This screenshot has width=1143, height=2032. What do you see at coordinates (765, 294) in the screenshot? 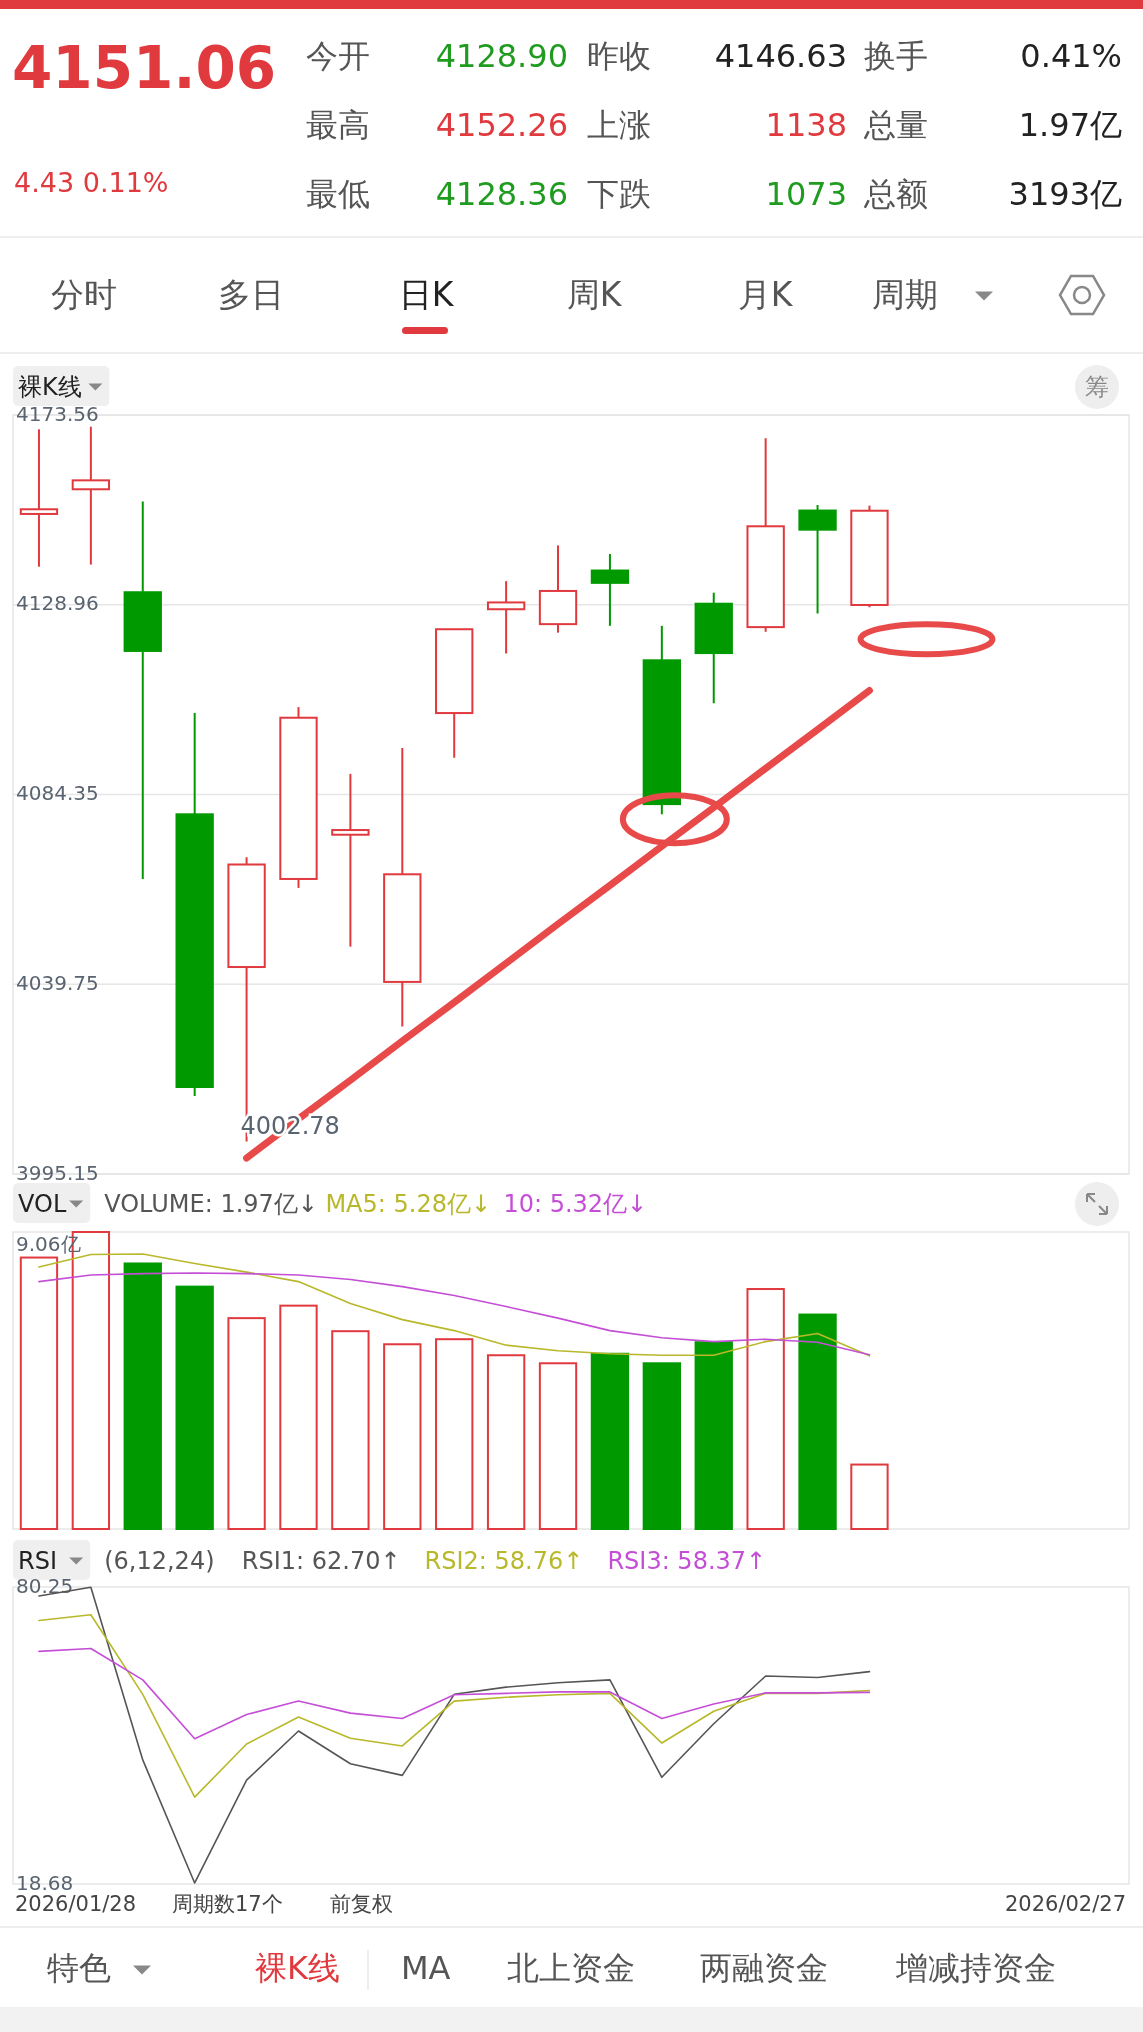
I see `text: 月K` at bounding box center [765, 294].